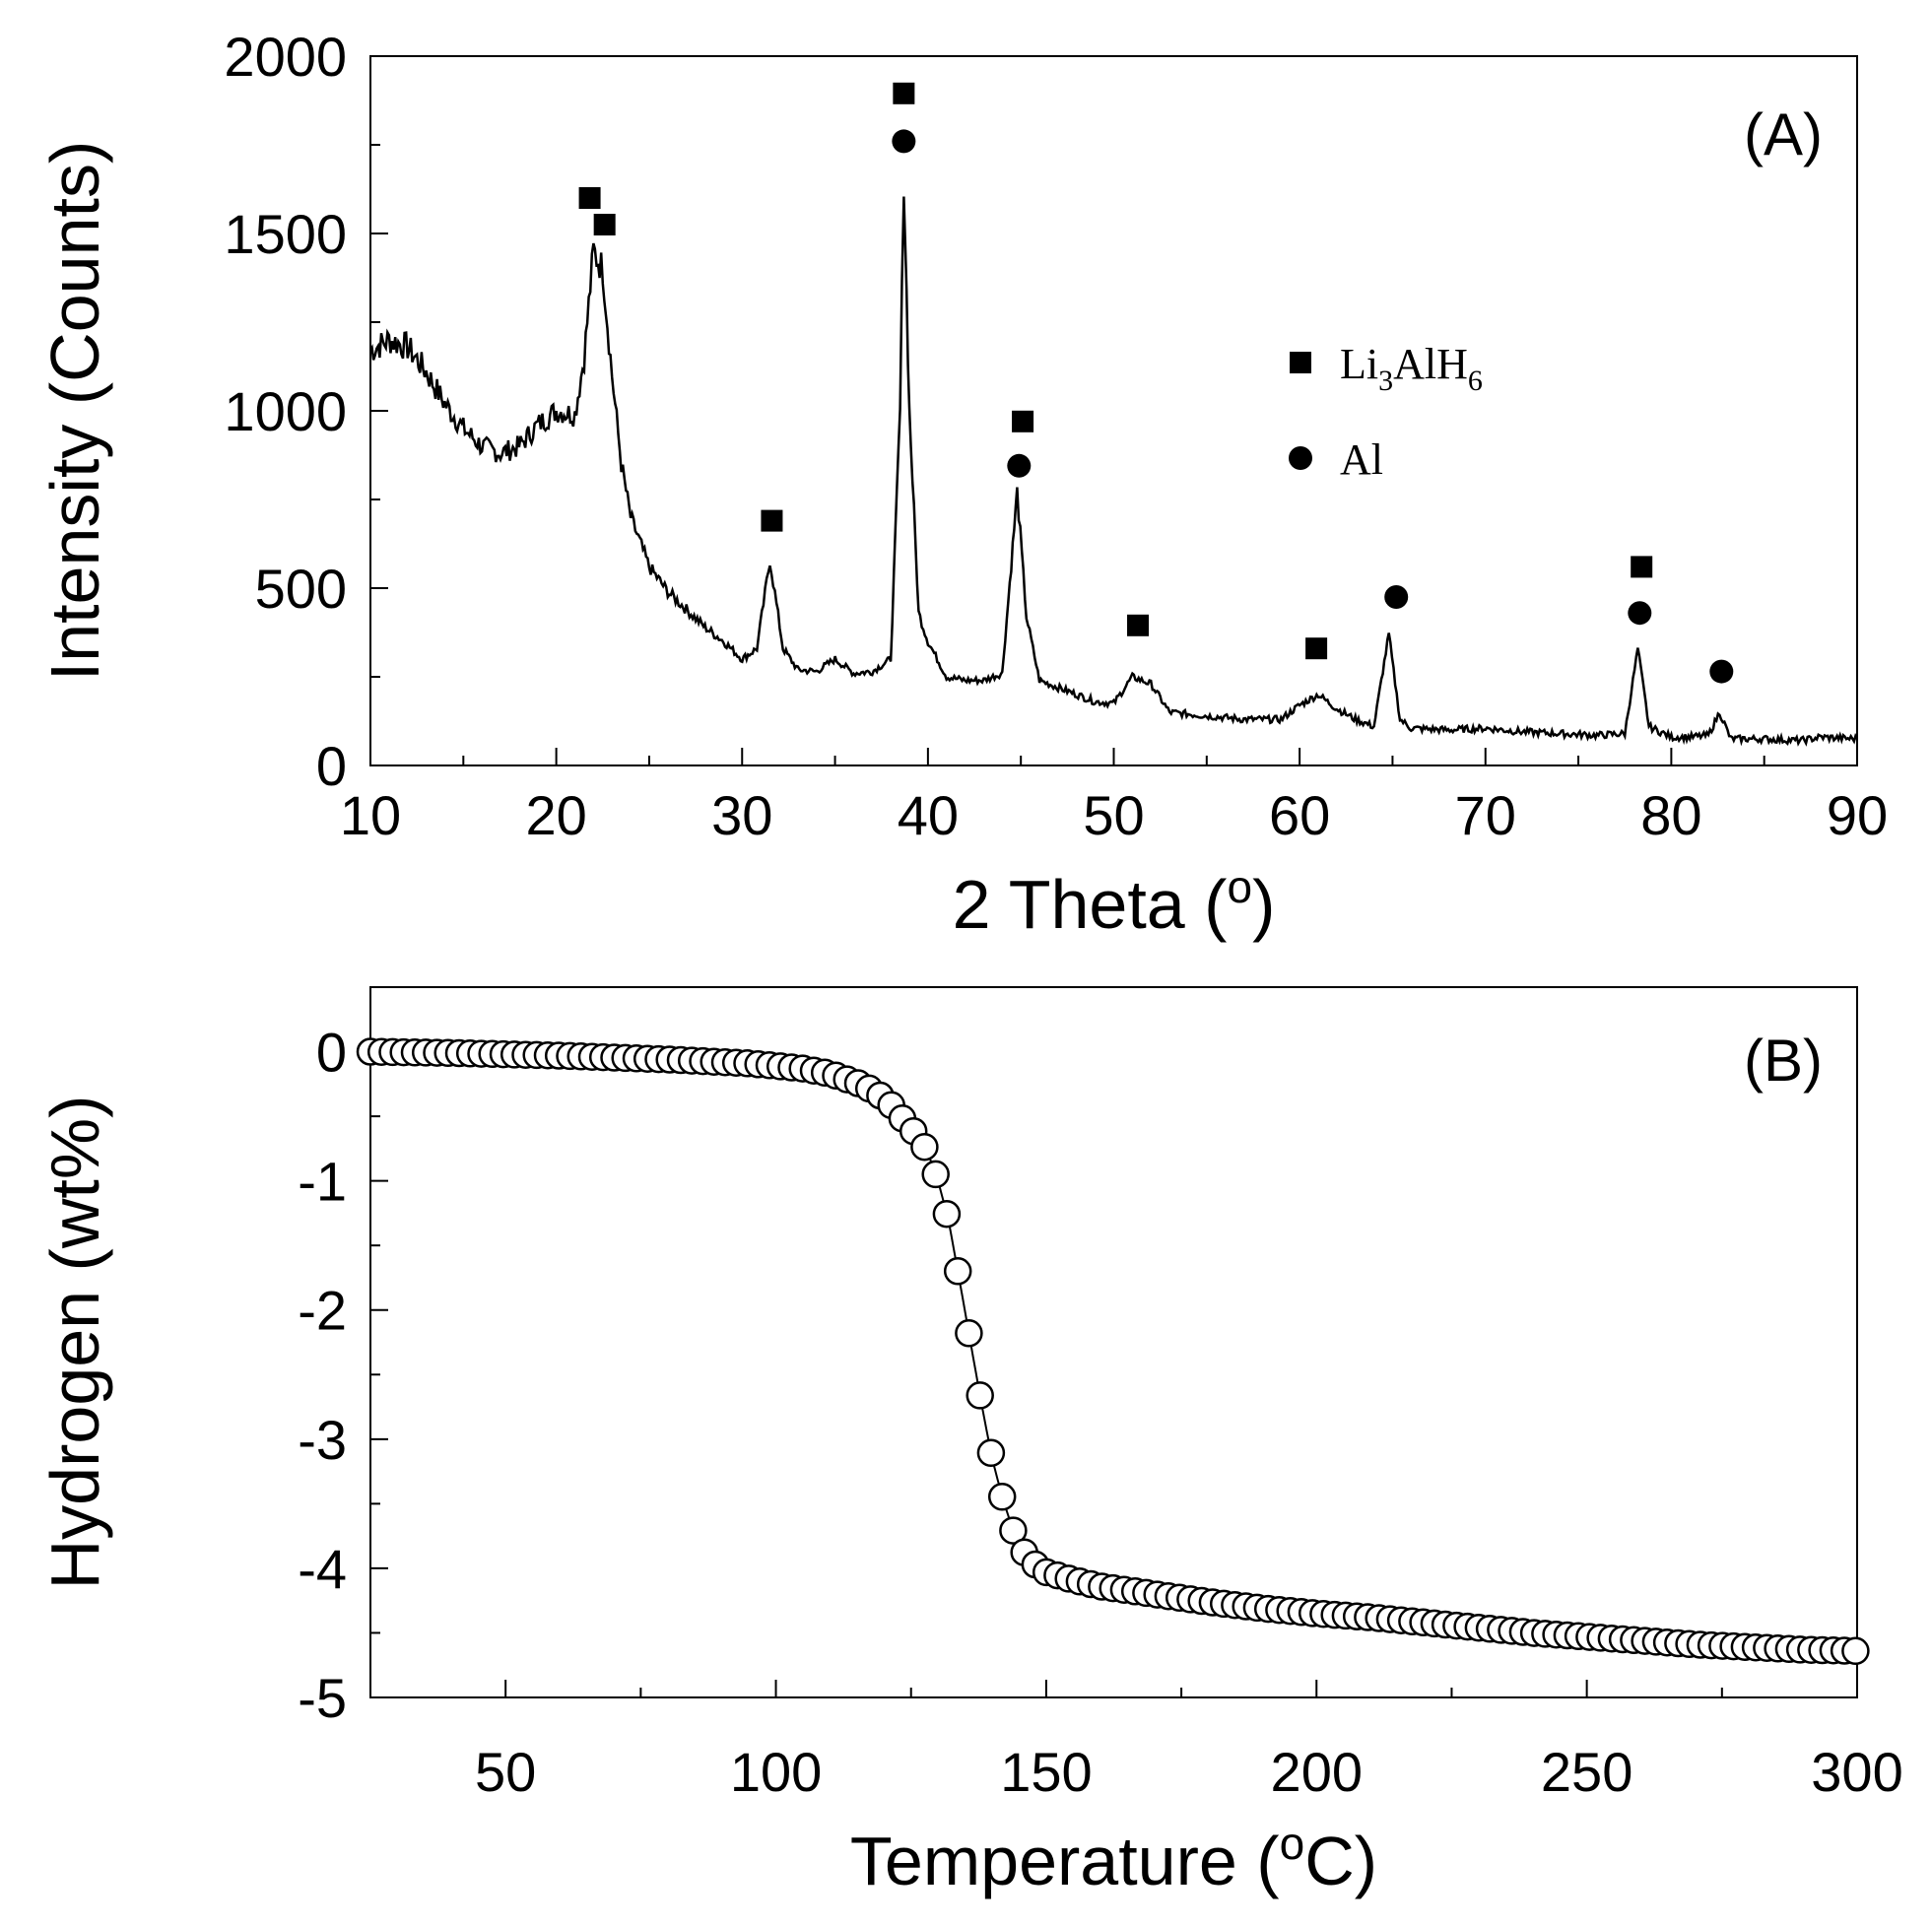 Image resolution: width=1932 pixels, height=1927 pixels. What do you see at coordinates (1046, 1772) in the screenshot?
I see `x-tick-label: 150` at bounding box center [1046, 1772].